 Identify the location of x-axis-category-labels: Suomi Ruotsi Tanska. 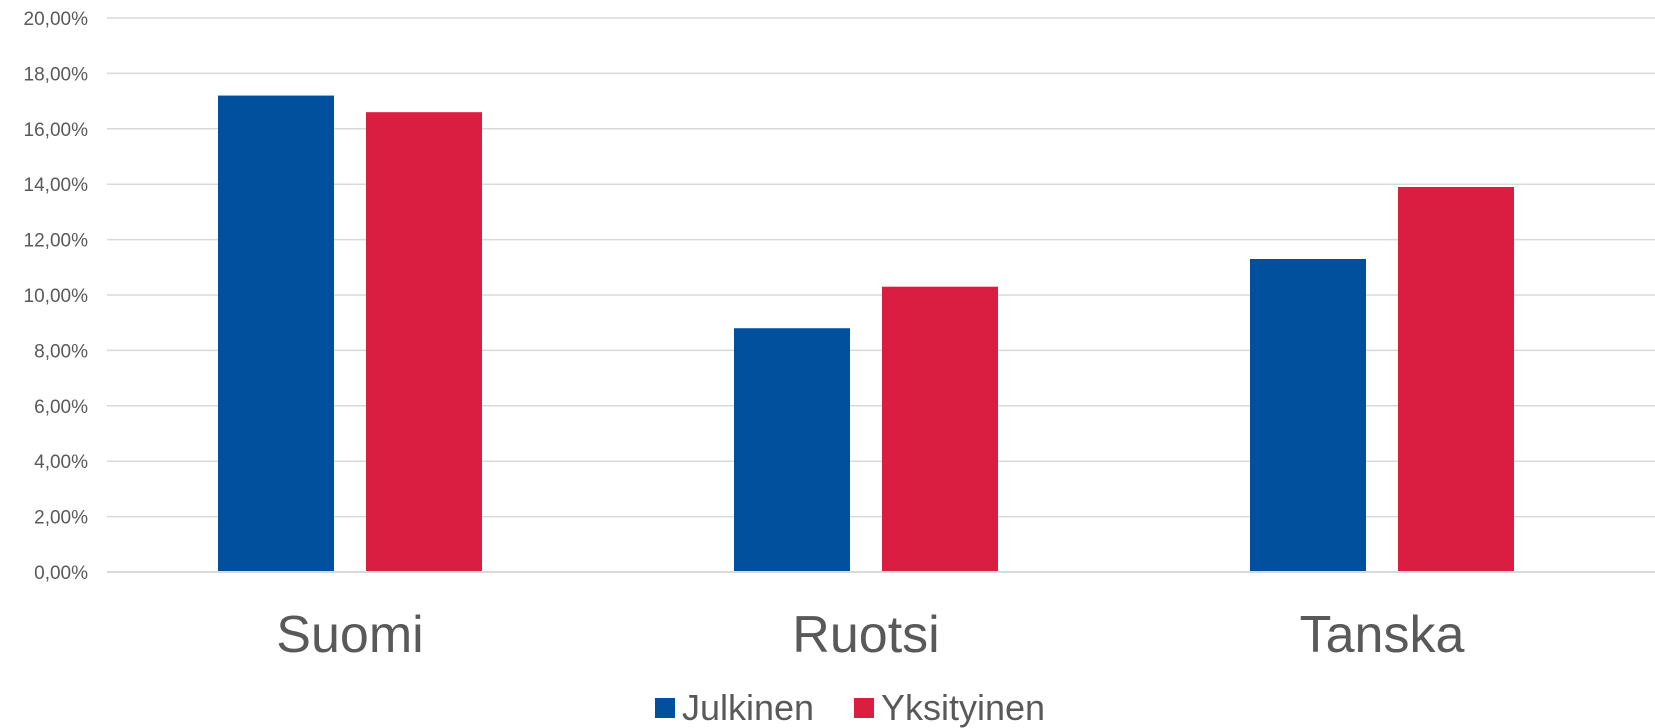
(870, 635).